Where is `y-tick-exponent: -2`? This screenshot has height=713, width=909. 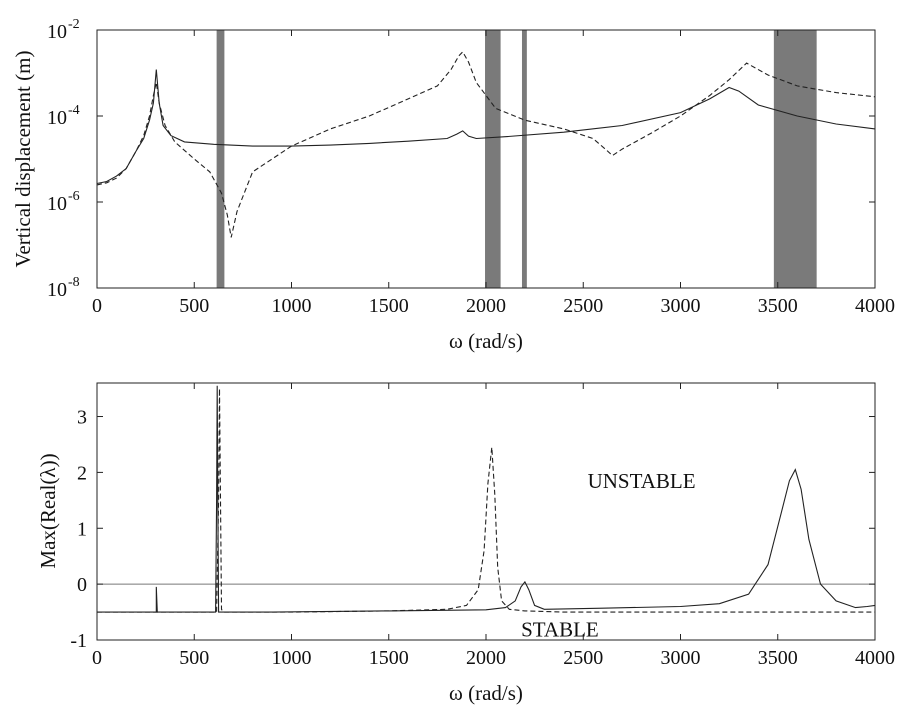
y-tick-exponent: -2 is located at coordinates (74, 24).